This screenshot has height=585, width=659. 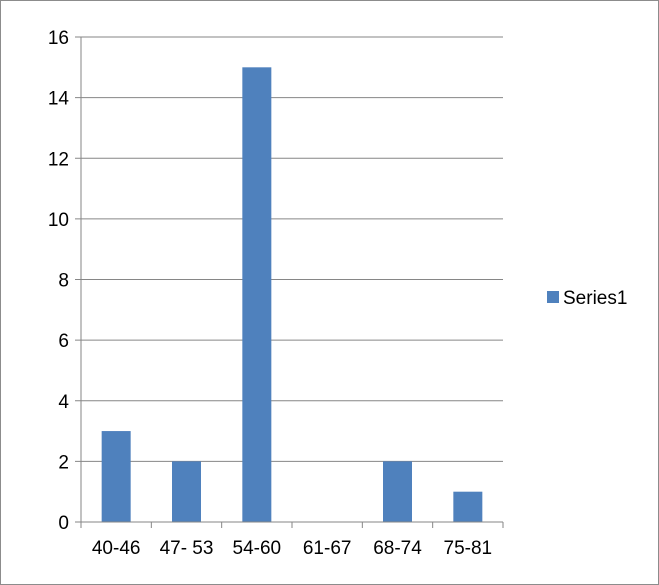 What do you see at coordinates (63, 523) in the screenshot?
I see `y-tick-label: 0` at bounding box center [63, 523].